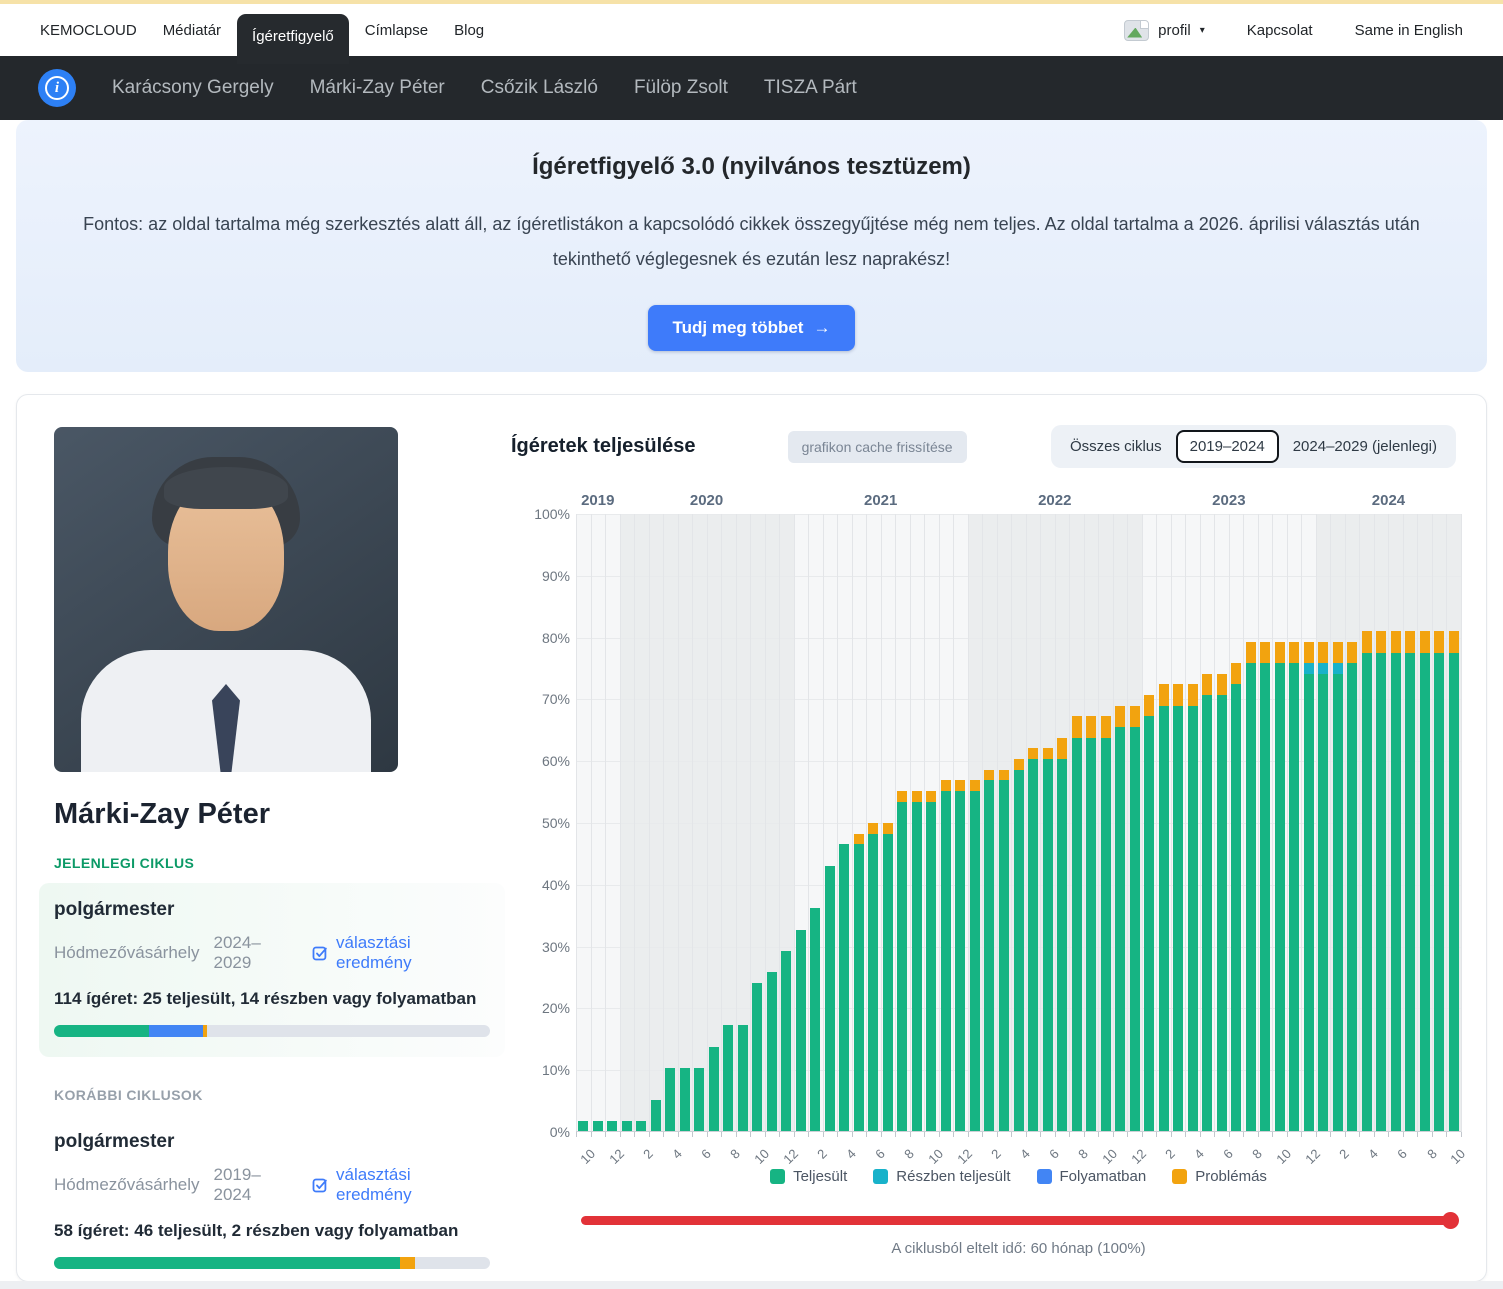 The image size is (1503, 1289). I want to click on legend-chip-green, so click(778, 1176).